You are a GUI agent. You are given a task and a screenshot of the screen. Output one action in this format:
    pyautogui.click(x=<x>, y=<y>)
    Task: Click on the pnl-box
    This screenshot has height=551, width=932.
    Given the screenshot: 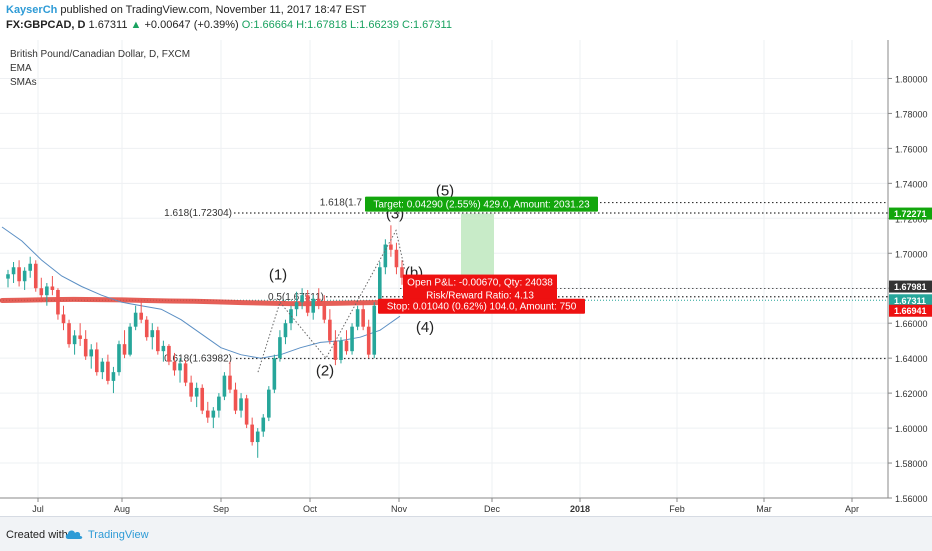 What is the action you would take?
    pyautogui.click(x=480, y=288)
    